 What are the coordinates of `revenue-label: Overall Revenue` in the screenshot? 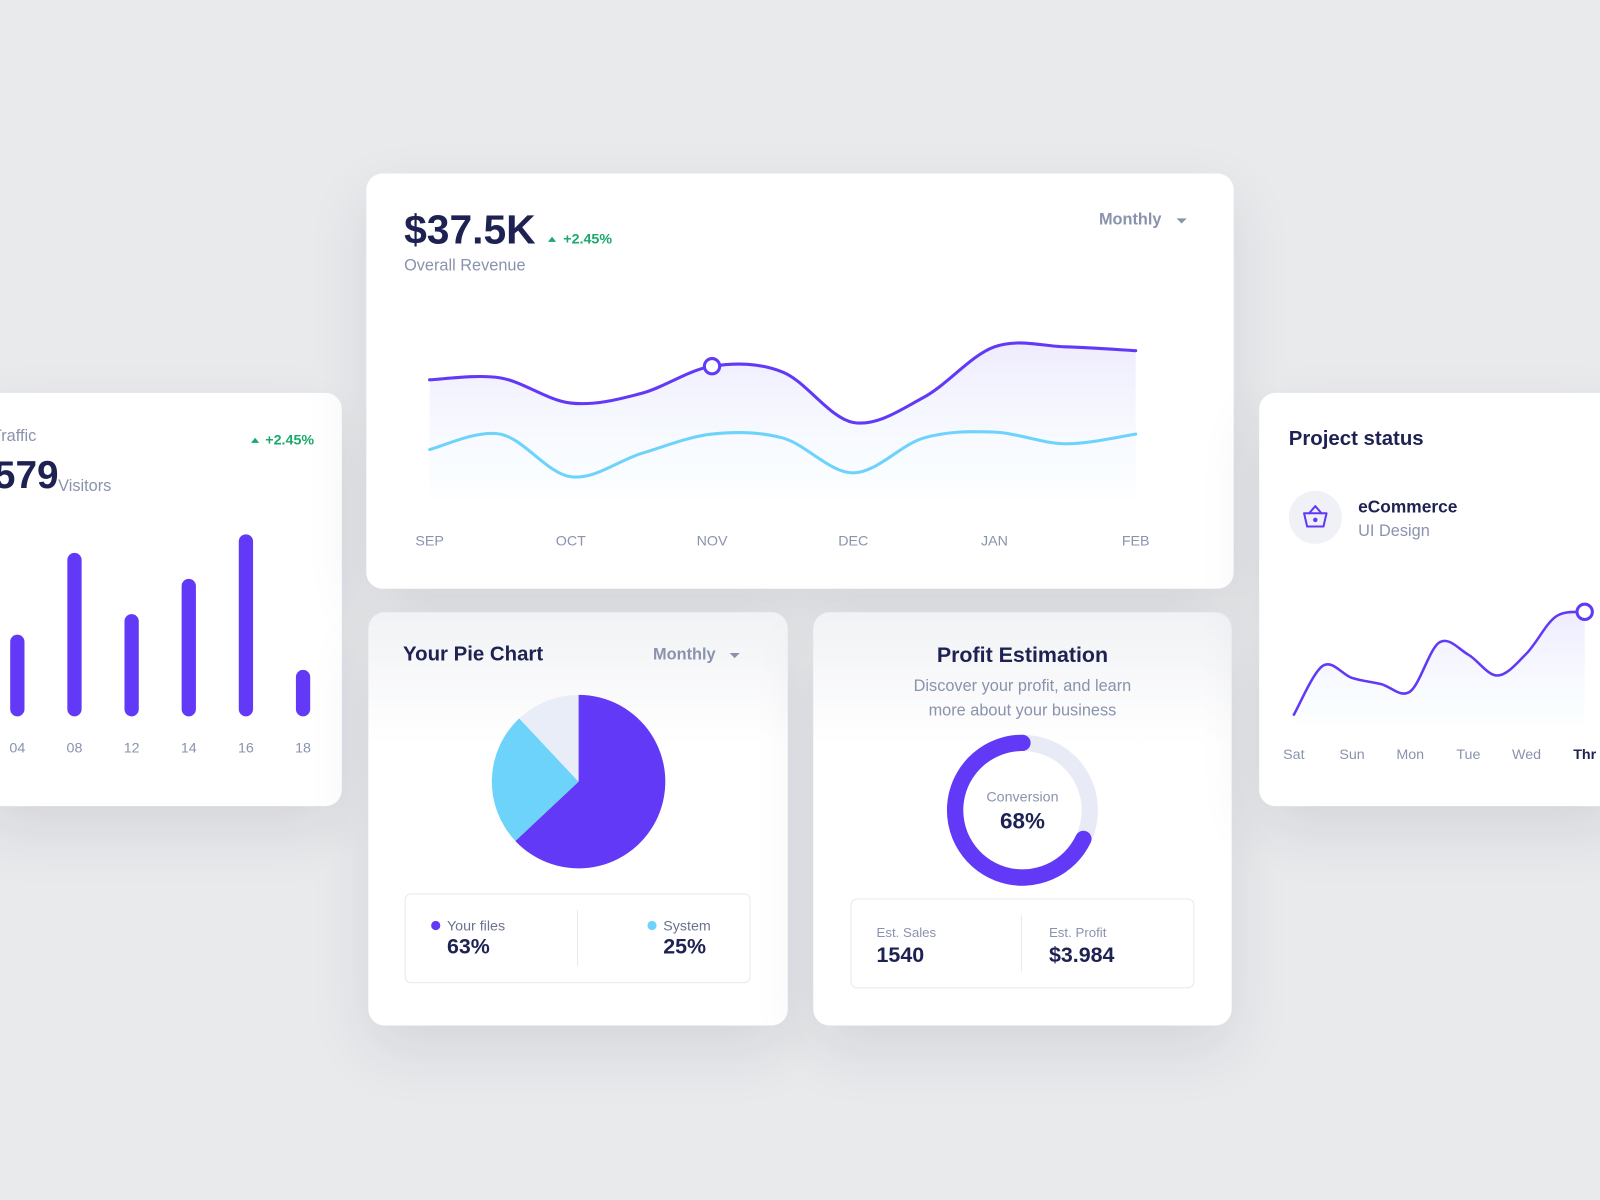 It's located at (465, 266).